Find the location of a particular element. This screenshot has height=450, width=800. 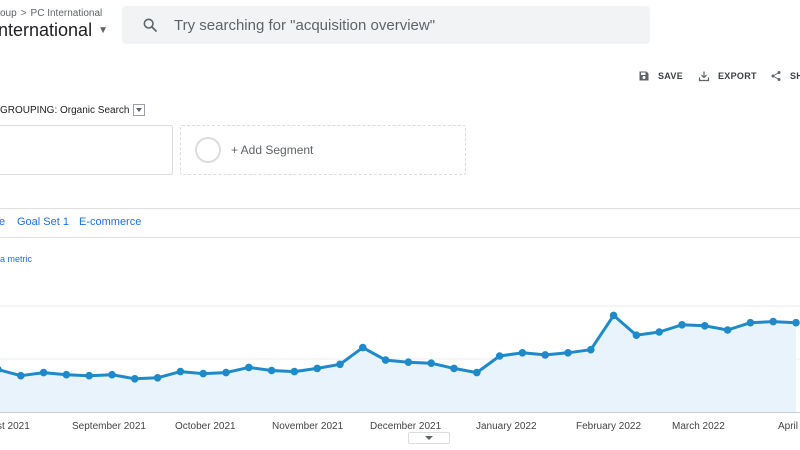

grouping-label: GROUPING: Organic Search is located at coordinates (65, 110).